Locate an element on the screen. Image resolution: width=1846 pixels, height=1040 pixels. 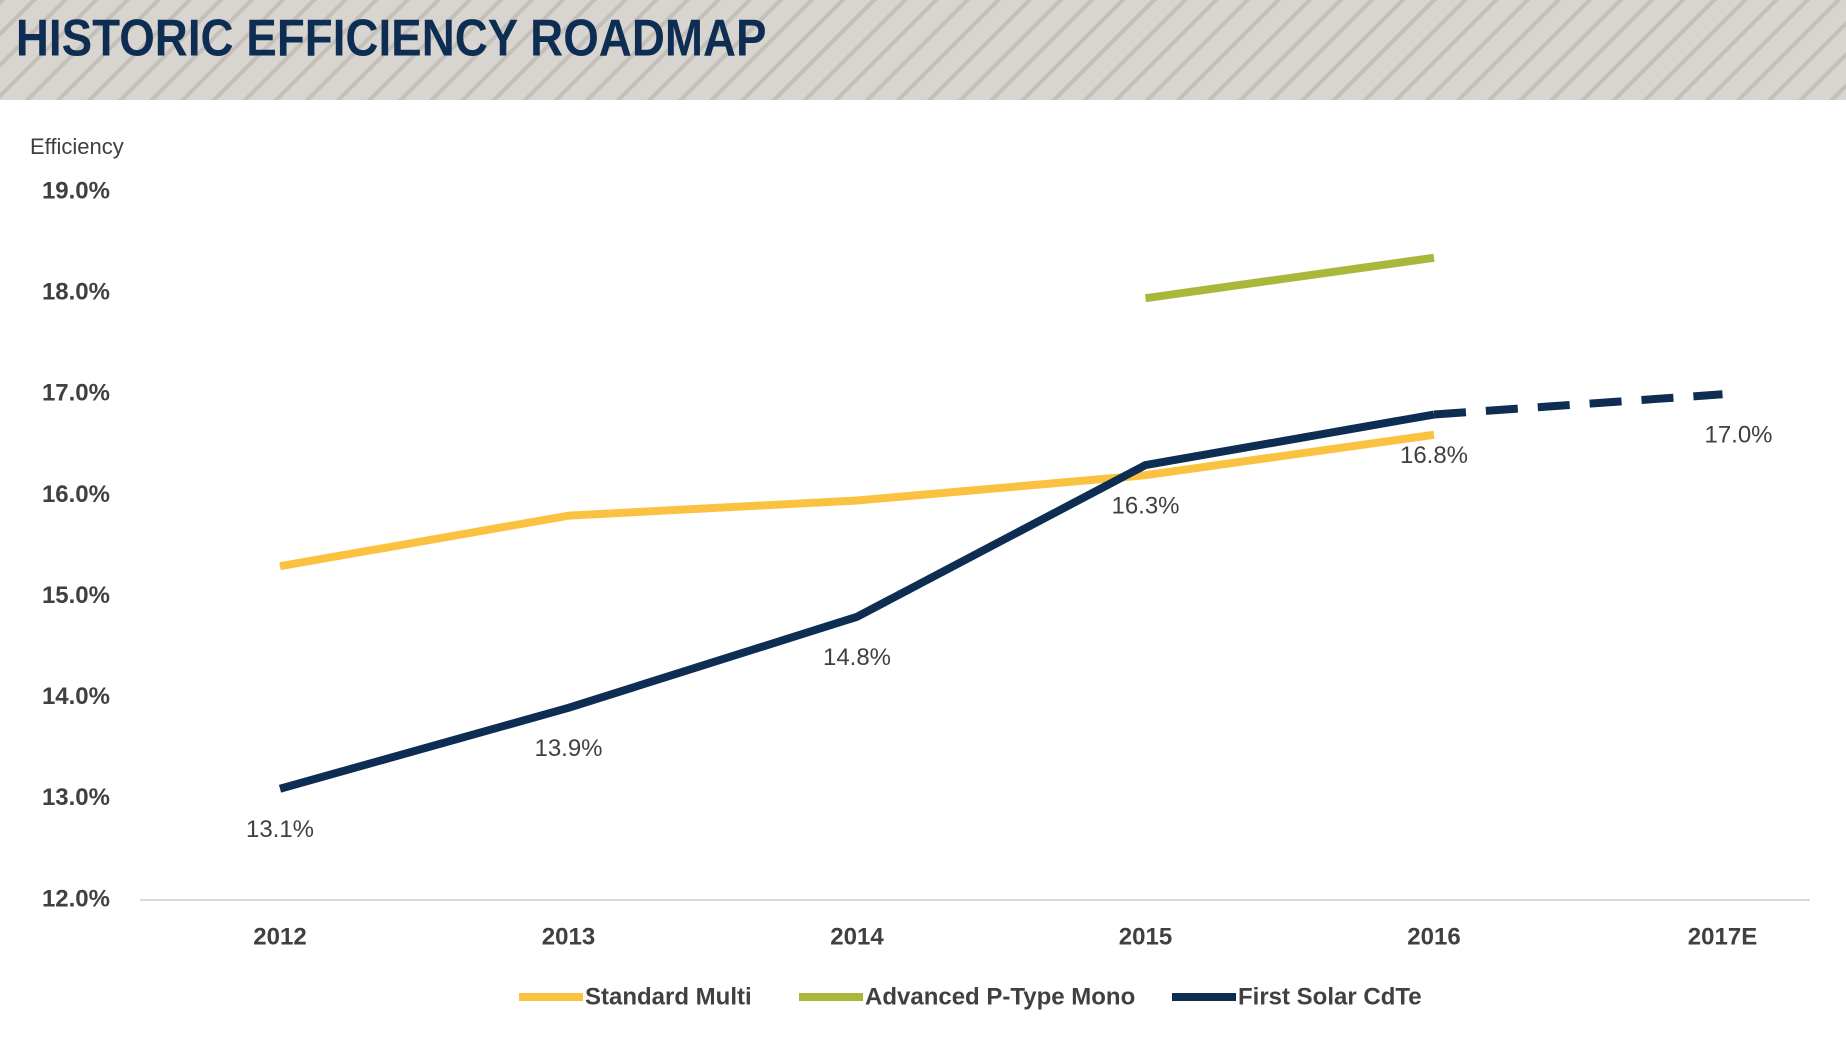
x-tick-label: 2012 is located at coordinates (279, 936).